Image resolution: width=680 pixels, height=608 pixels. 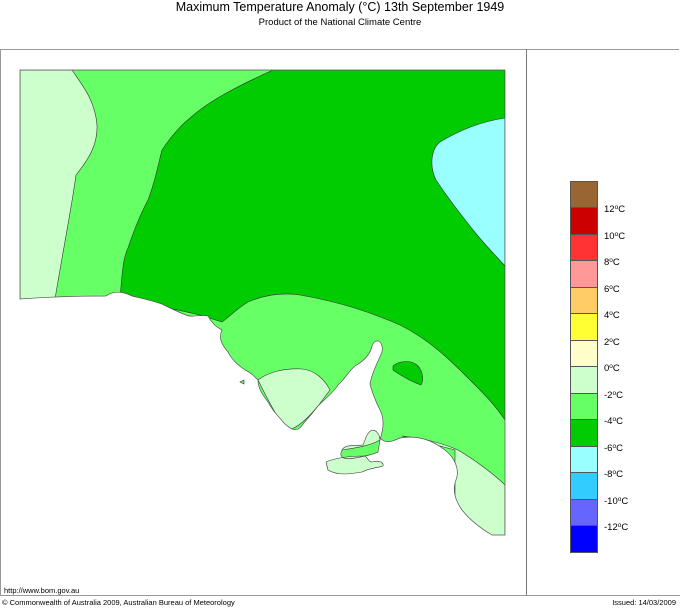 What do you see at coordinates (612, 342) in the screenshot?
I see `legend-label-2: 2oC` at bounding box center [612, 342].